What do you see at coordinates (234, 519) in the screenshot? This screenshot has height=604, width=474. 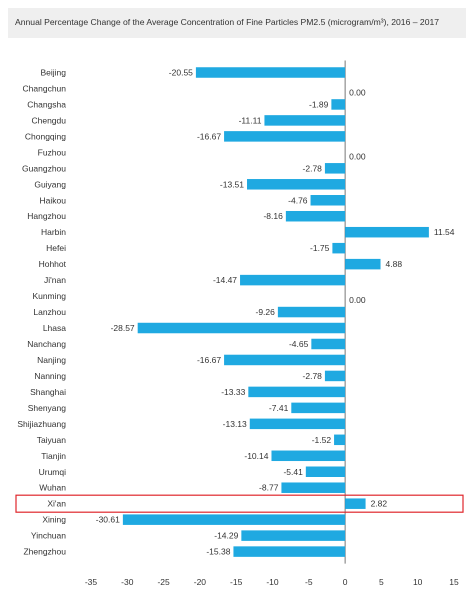 I see `bar-xining` at bounding box center [234, 519].